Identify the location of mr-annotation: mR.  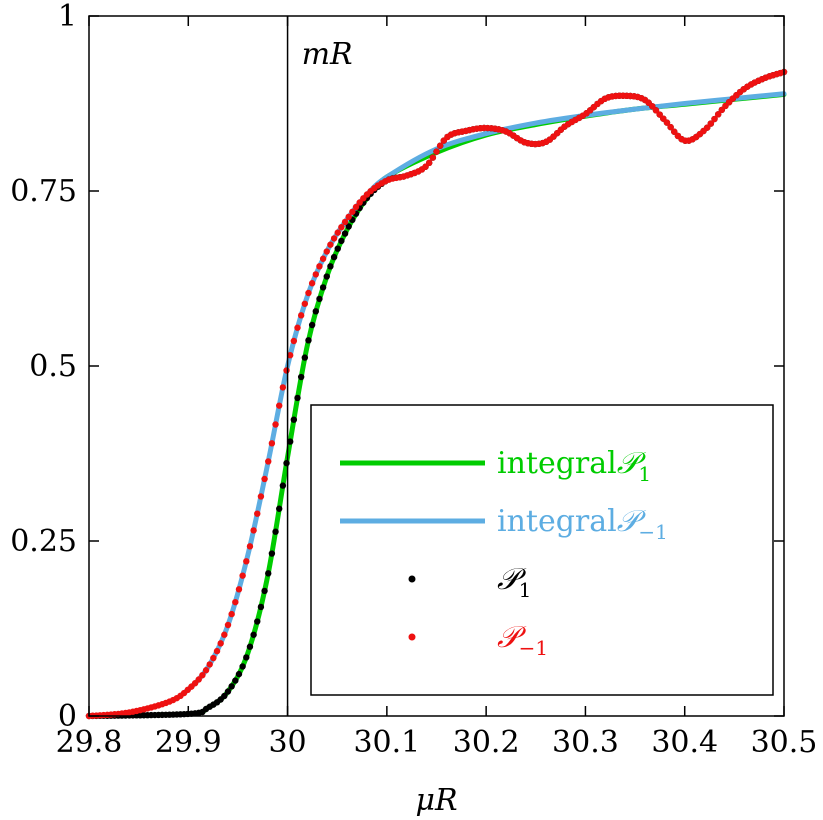
(327, 54).